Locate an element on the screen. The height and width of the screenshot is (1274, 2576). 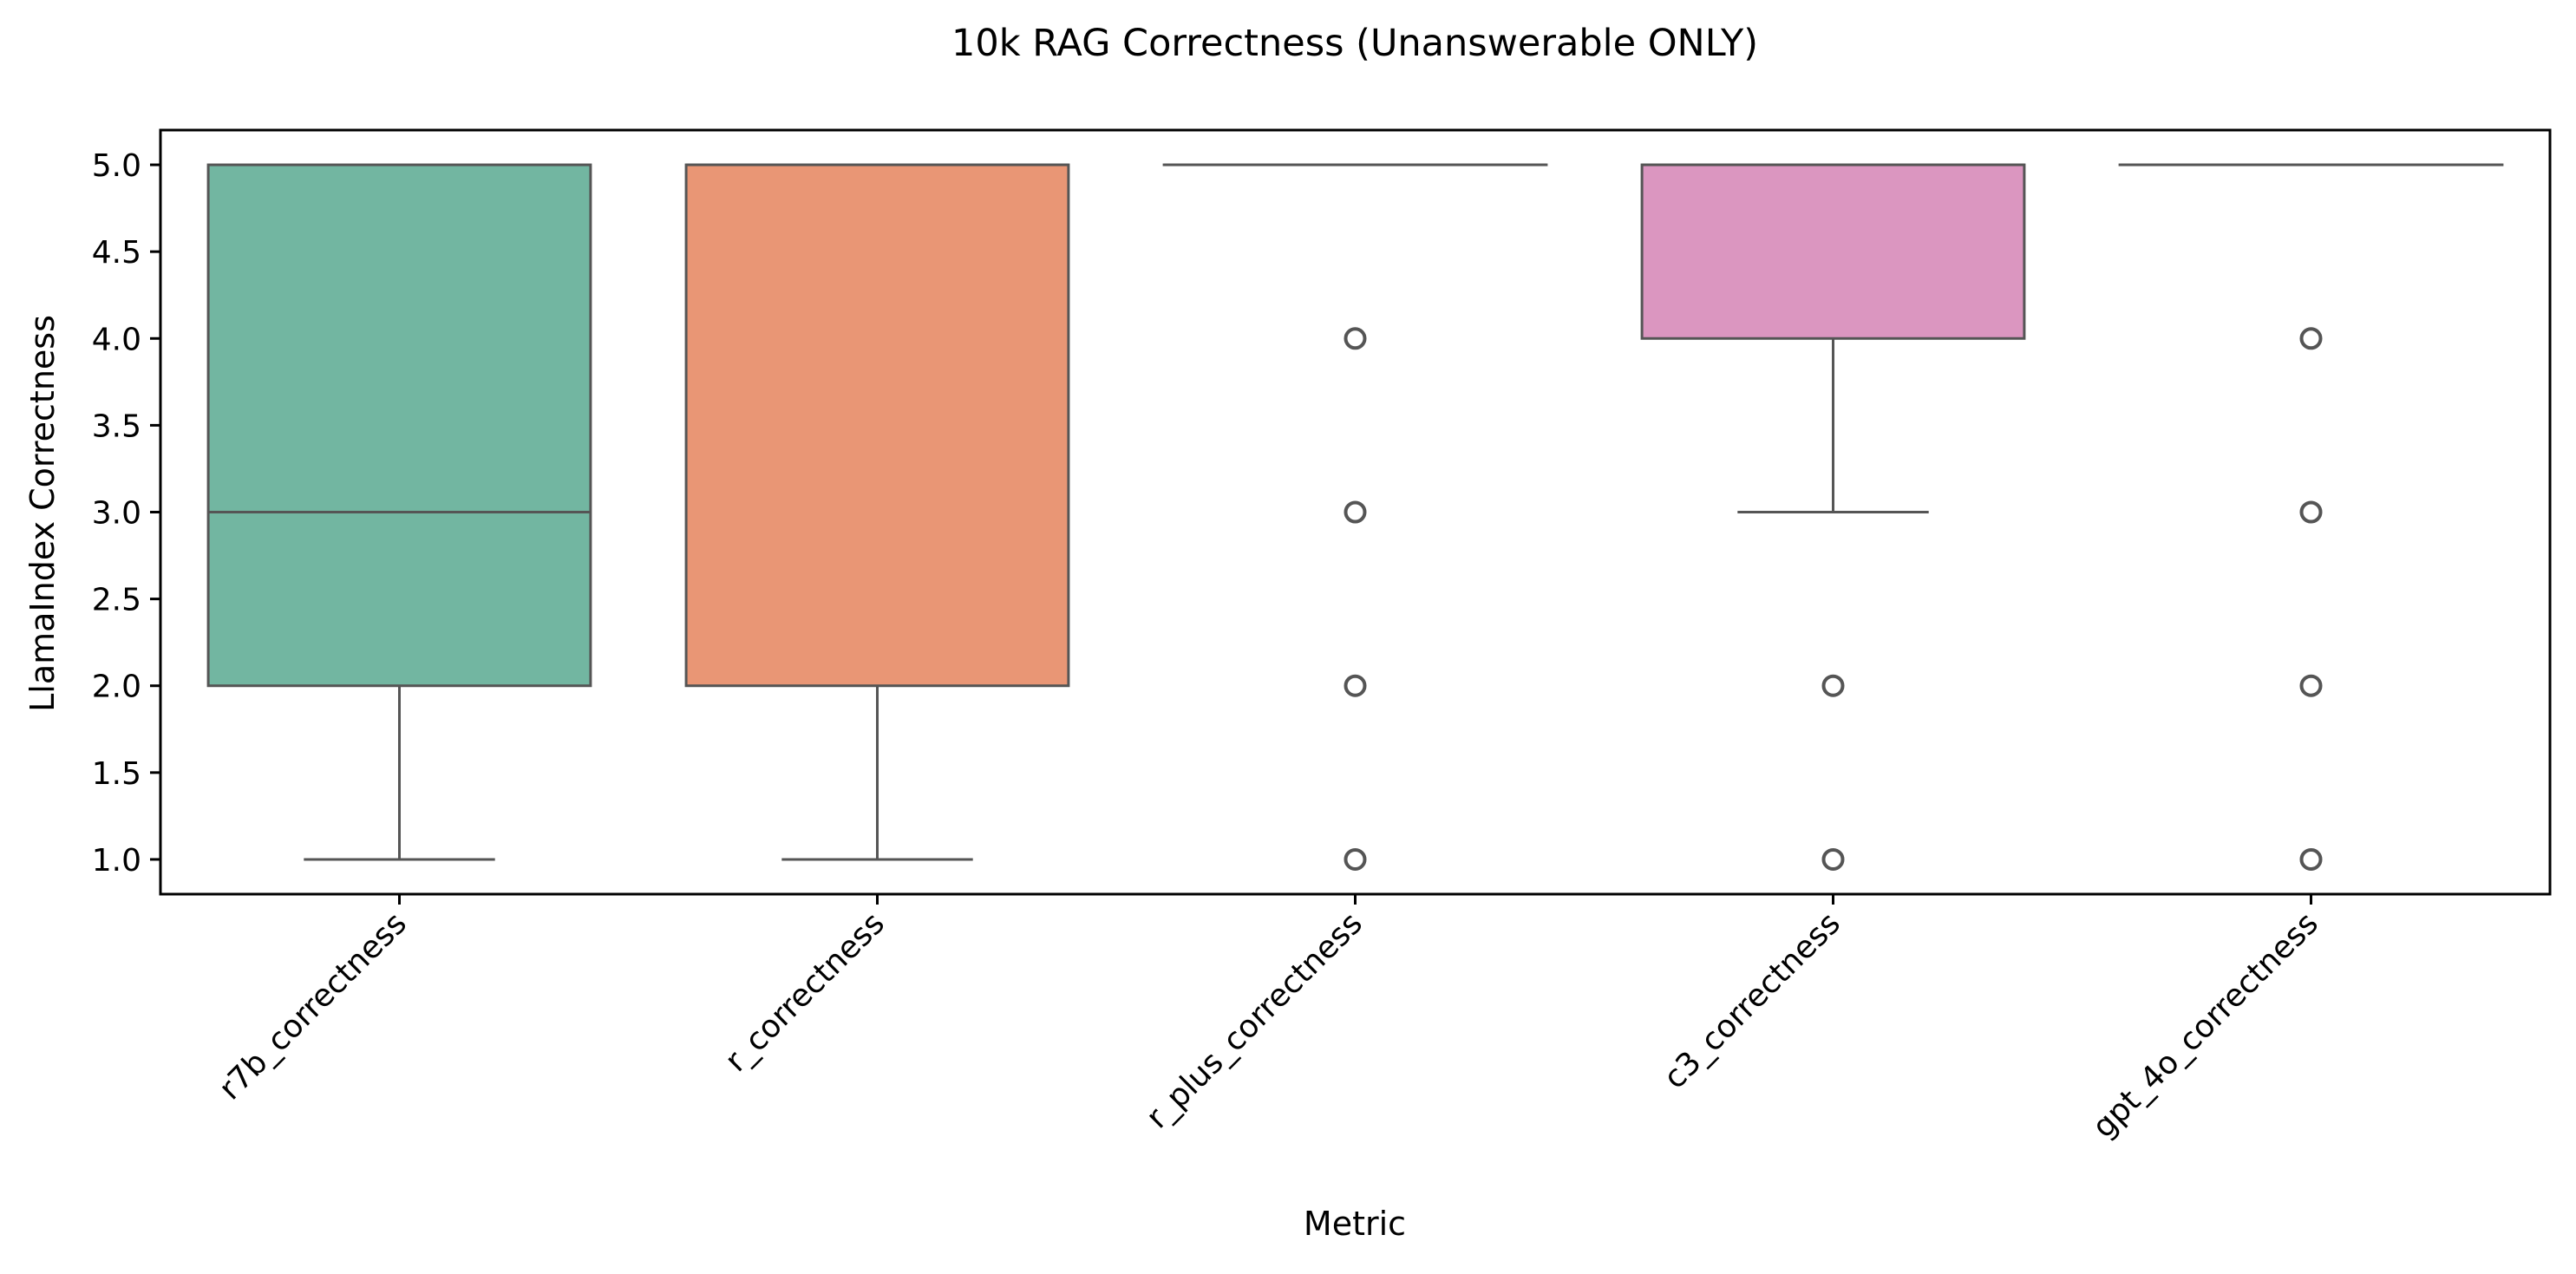
x-tick-label: c3_correctness is located at coordinates (1752, 1000).